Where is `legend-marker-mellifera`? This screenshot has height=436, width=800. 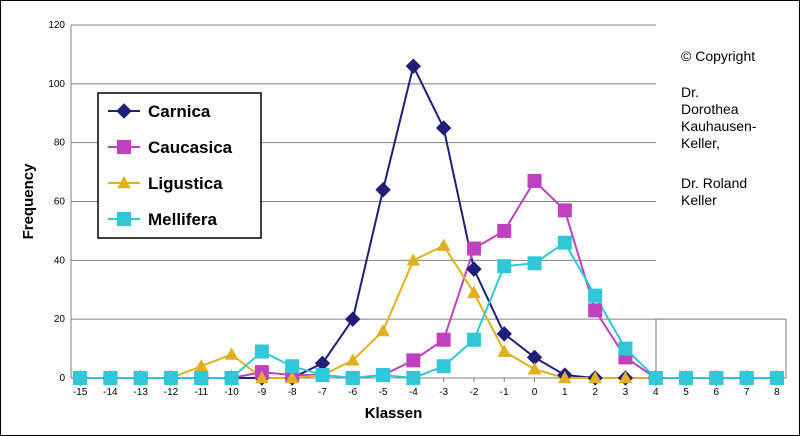 legend-marker-mellifera is located at coordinates (124, 219).